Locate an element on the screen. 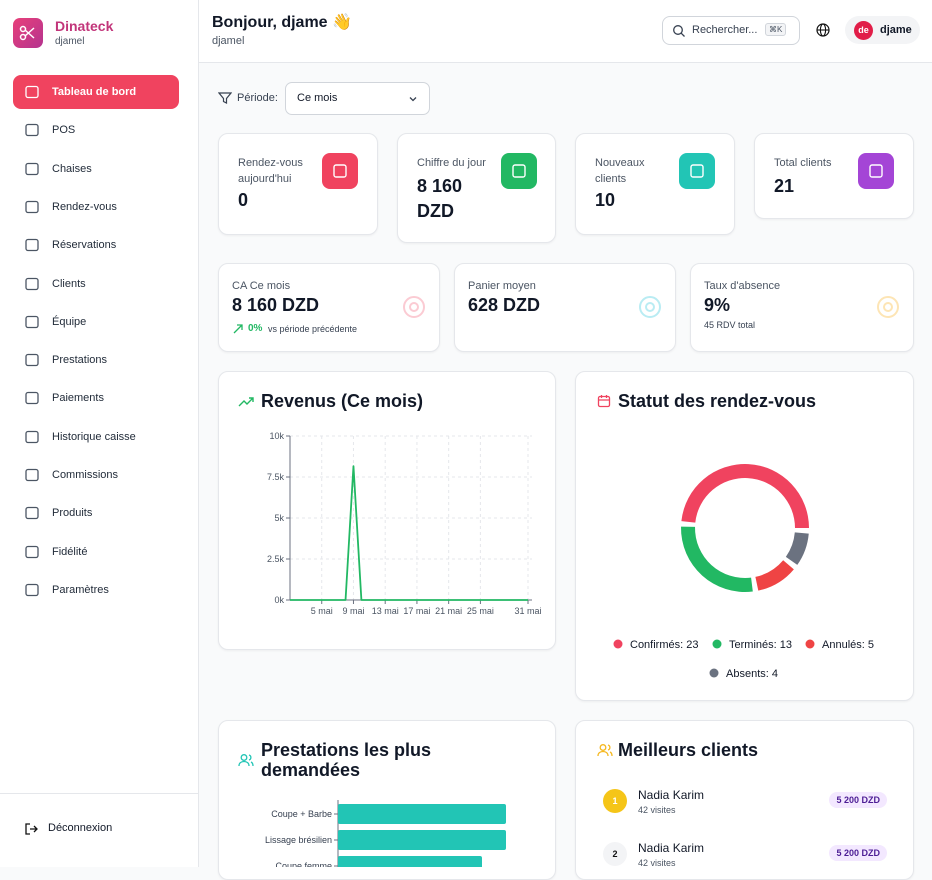 Image resolution: width=932 pixels, height=880 pixels. chart-title: Revenus (Ce mois) is located at coordinates (342, 401).